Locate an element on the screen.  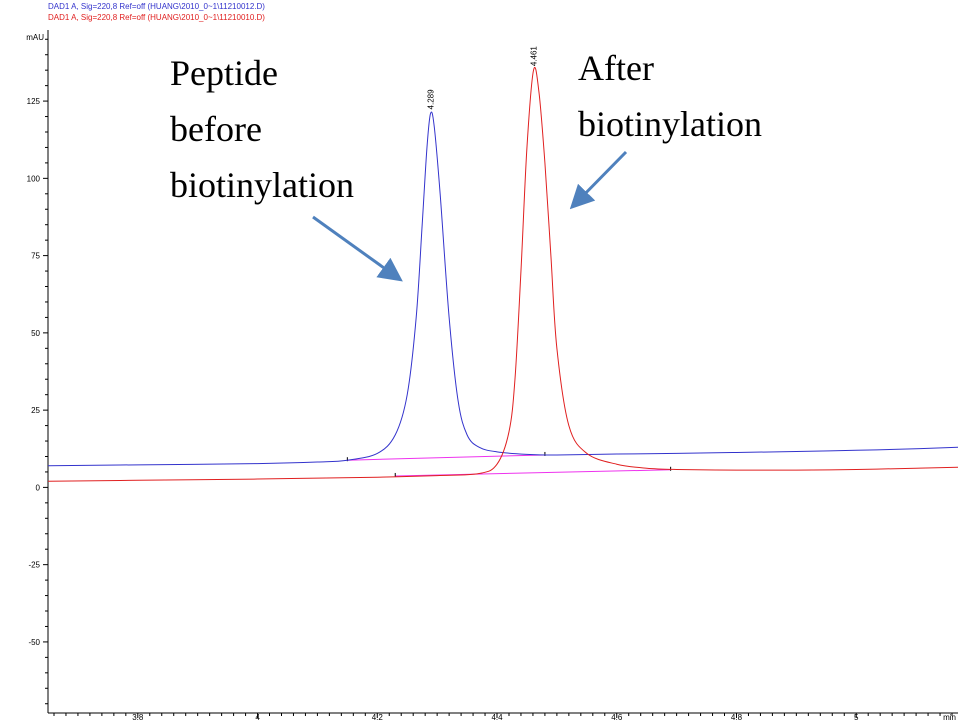
peak-label-after: 4.461 is located at coordinates (534, 56).